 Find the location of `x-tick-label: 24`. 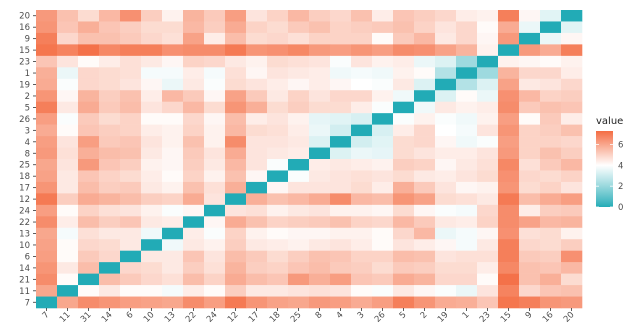

x-tick-label: 24 is located at coordinates (212, 316).